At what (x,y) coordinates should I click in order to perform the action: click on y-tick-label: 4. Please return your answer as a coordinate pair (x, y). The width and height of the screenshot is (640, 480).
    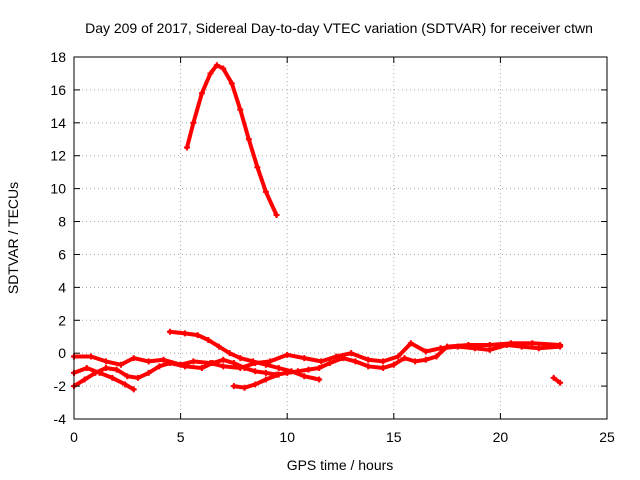
    Looking at the image, I should click on (62, 287).